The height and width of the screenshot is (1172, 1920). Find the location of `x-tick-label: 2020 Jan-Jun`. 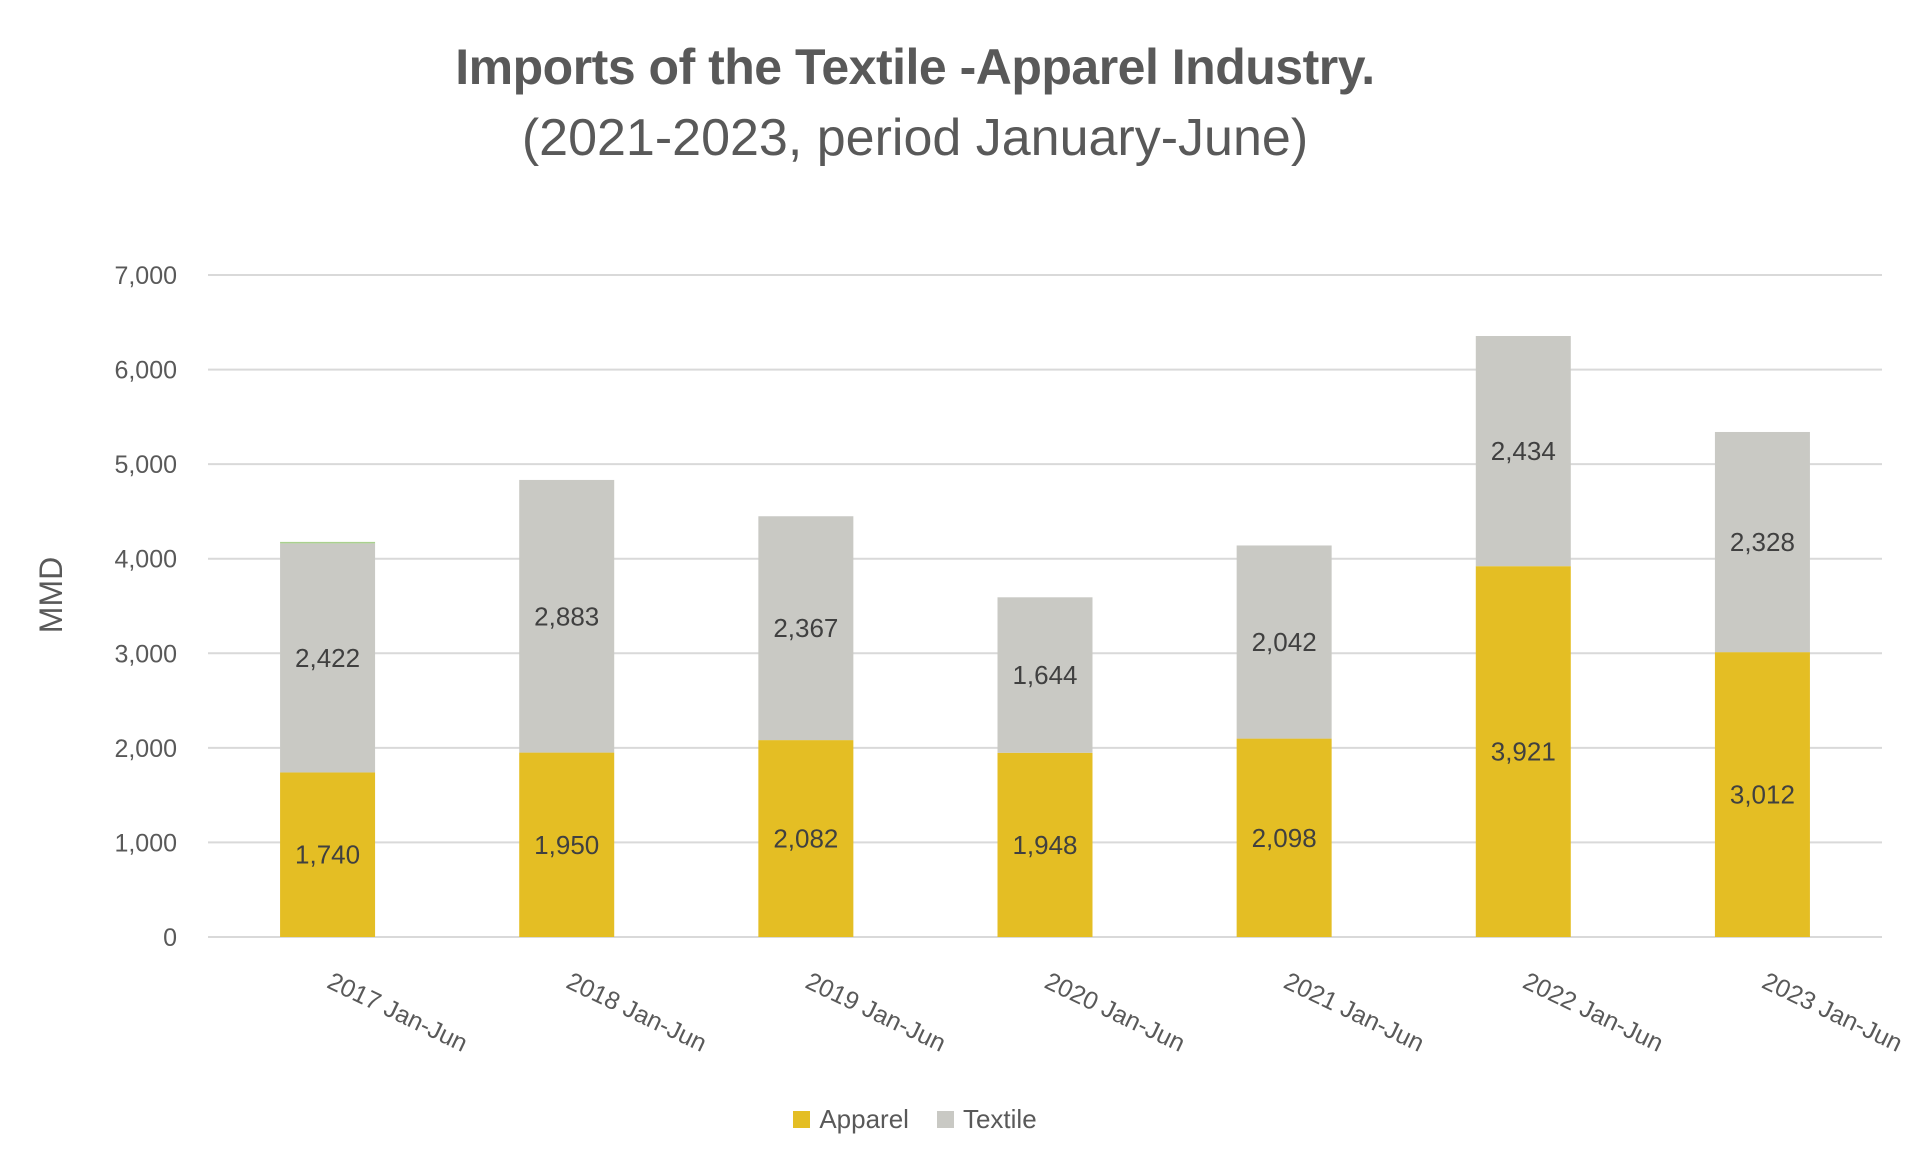

x-tick-label: 2020 Jan-Jun is located at coordinates (1114, 1012).